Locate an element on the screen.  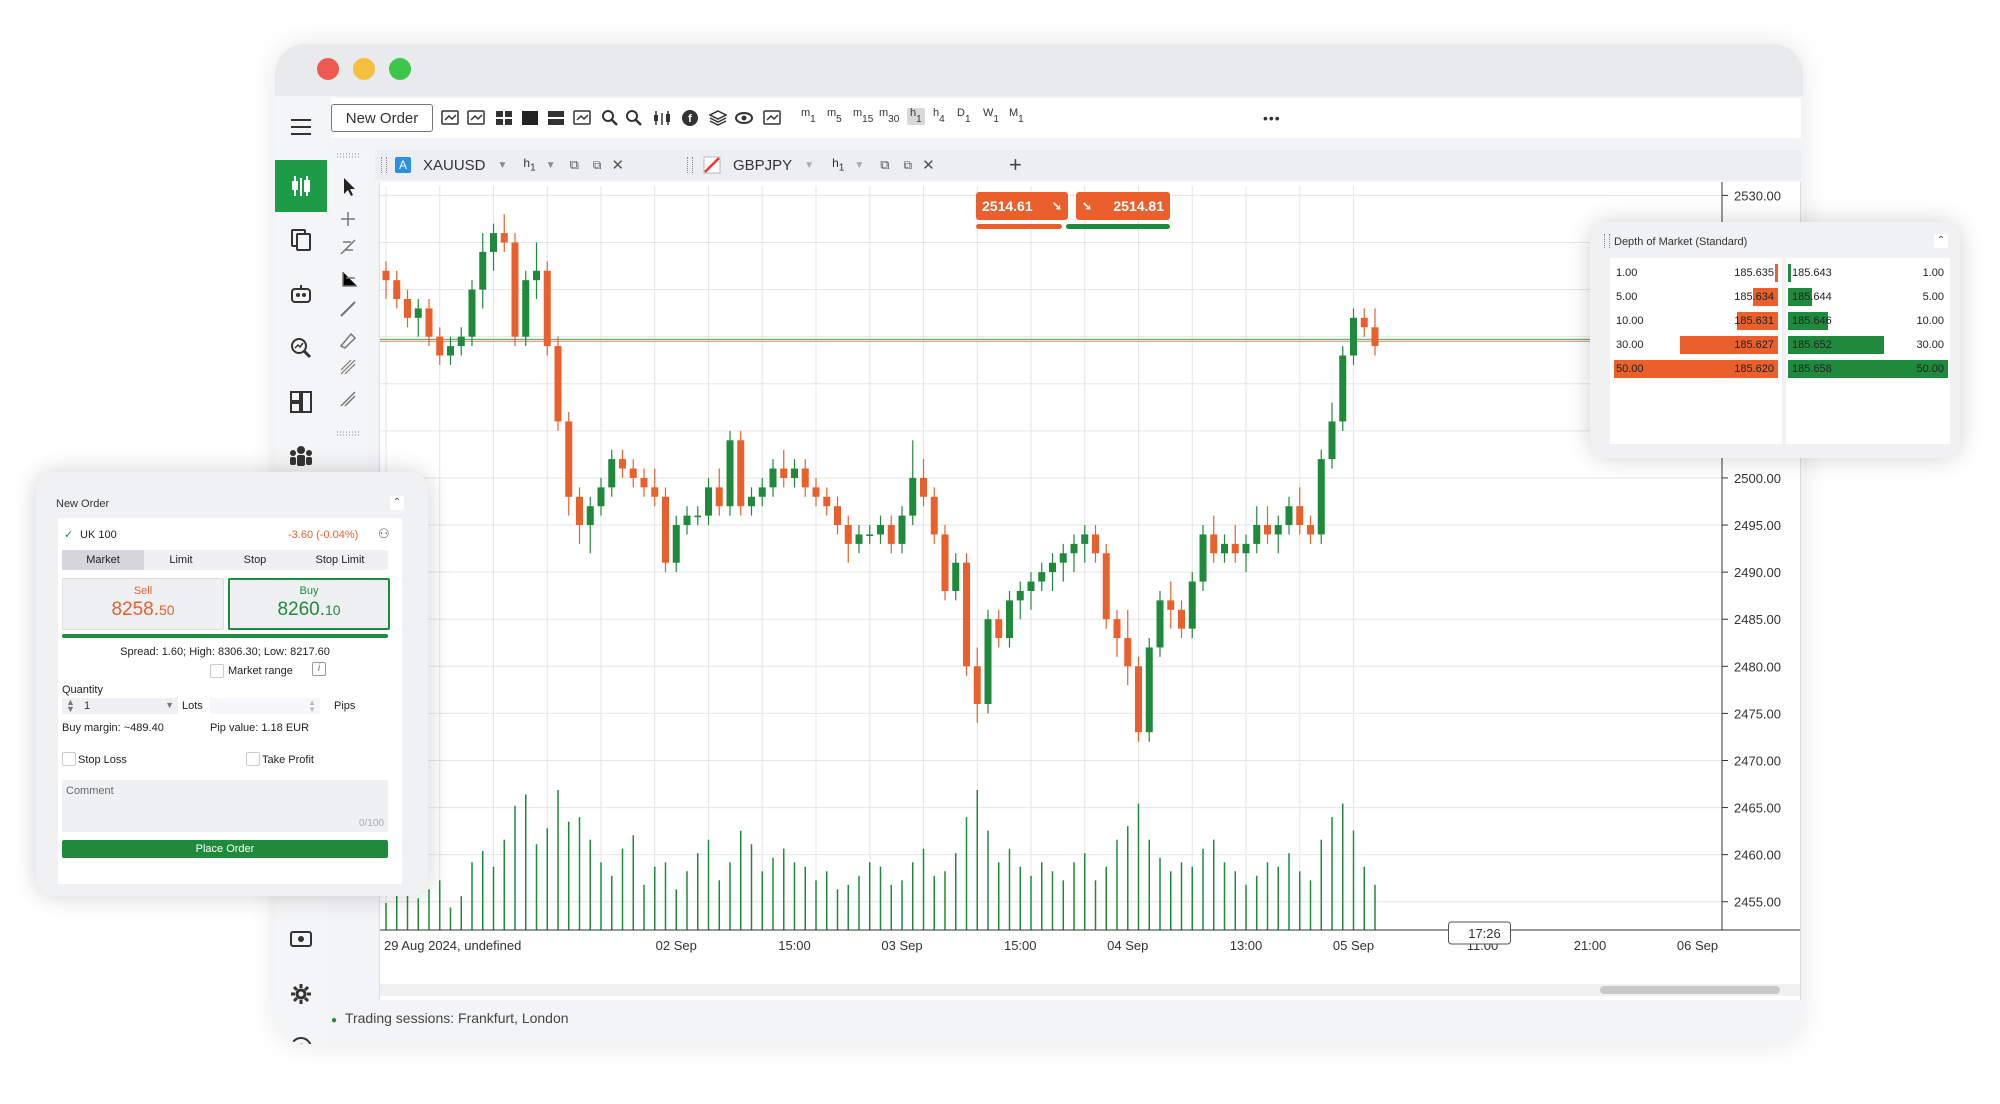
maximize-window-button is located at coordinates (400, 69).